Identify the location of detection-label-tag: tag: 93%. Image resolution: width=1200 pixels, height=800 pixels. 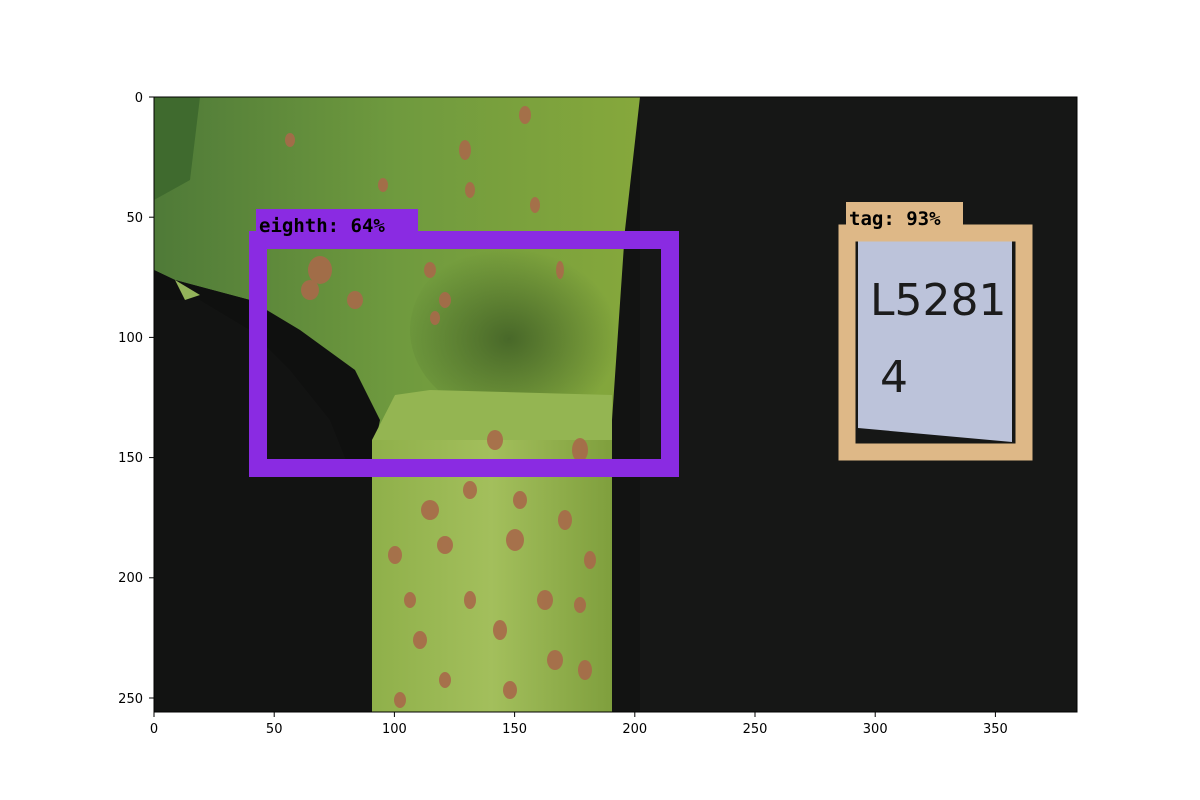
(895, 219).